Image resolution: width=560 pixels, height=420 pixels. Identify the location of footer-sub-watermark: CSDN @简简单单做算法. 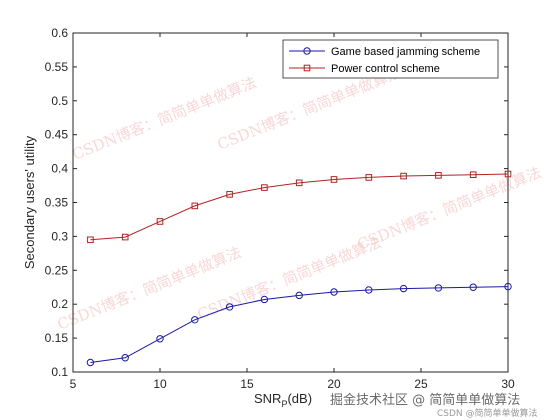
(487, 413).